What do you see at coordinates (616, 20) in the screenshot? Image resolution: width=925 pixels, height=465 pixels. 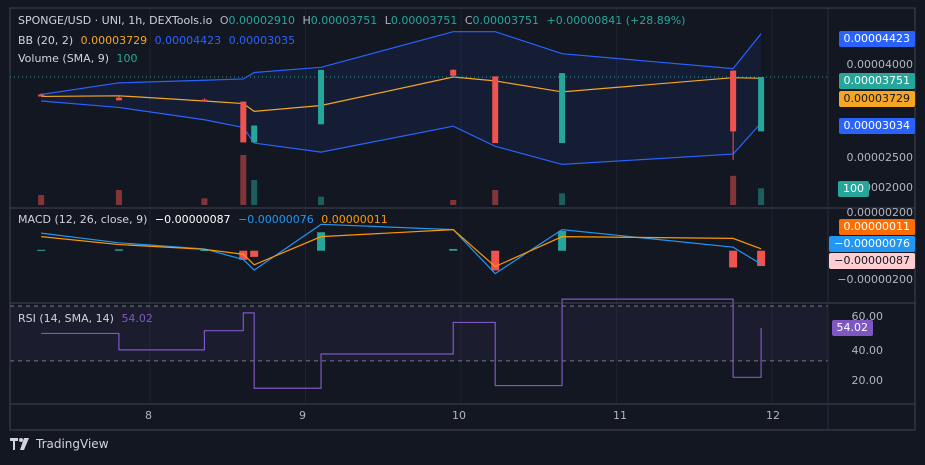 I see `change-value: +0.00000841 (+28.89%)` at bounding box center [616, 20].